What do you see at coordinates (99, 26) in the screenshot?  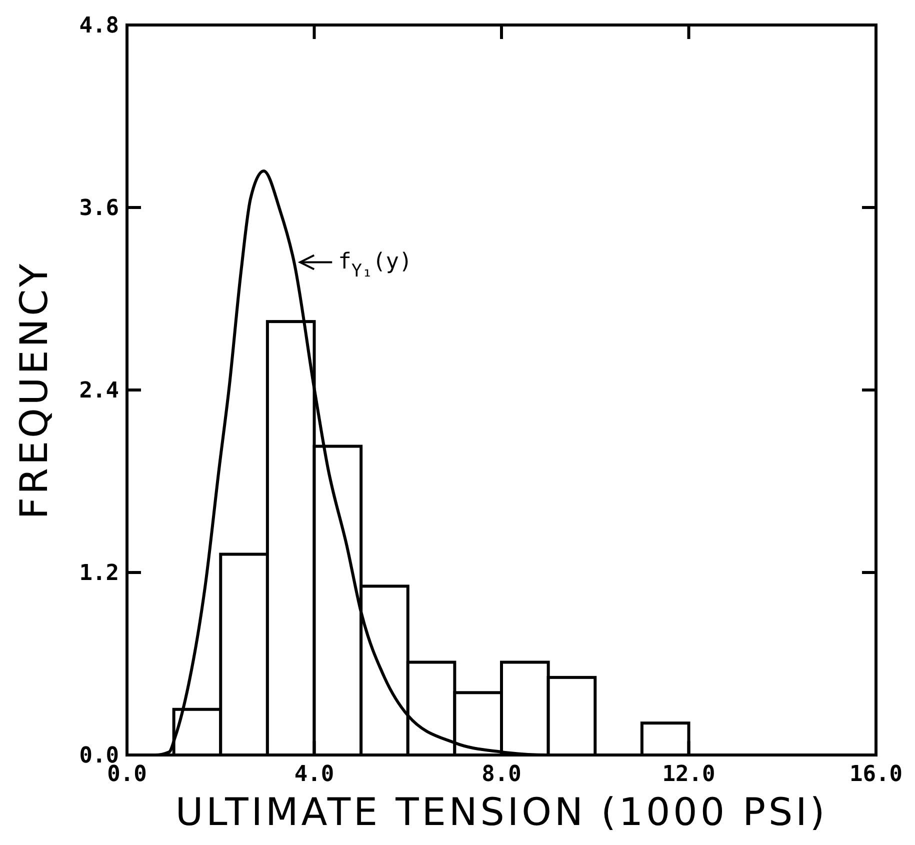 I see `y-tick-label: 4.8` at bounding box center [99, 26].